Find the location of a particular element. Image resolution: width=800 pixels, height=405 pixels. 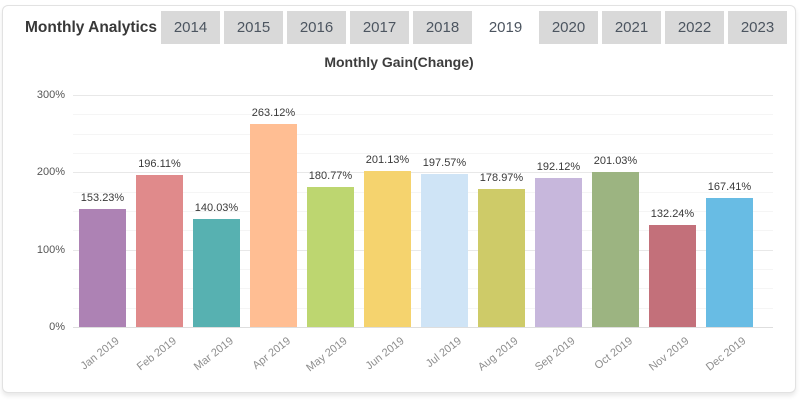

bar-value-label: 178.97% is located at coordinates (501, 177).